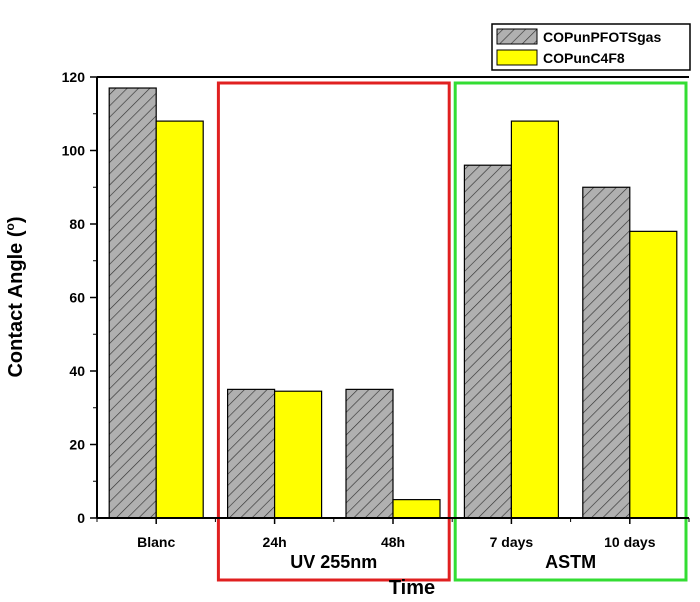 The image size is (700, 602). What do you see at coordinates (74, 151) in the screenshot?
I see `y-tick-label: 100` at bounding box center [74, 151].